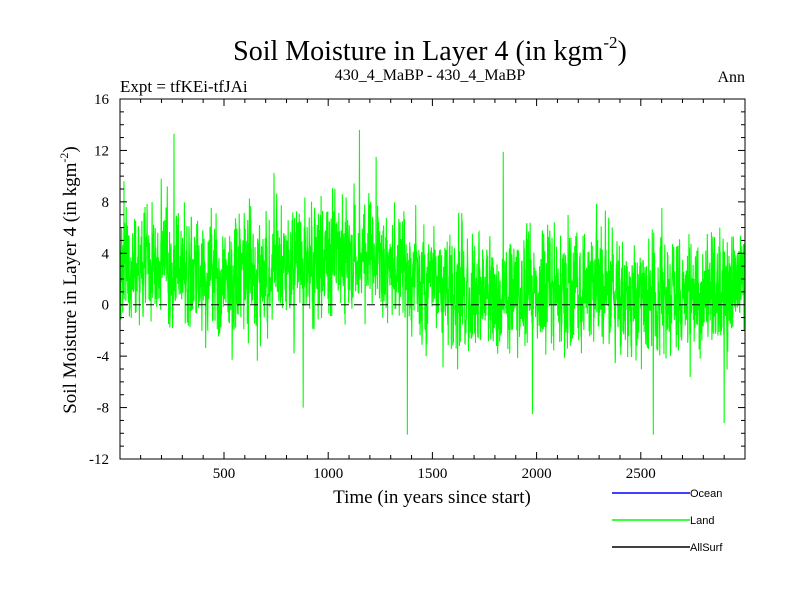 This screenshot has height=600, width=800. I want to click on subtitle-season: Ann, so click(731, 77).